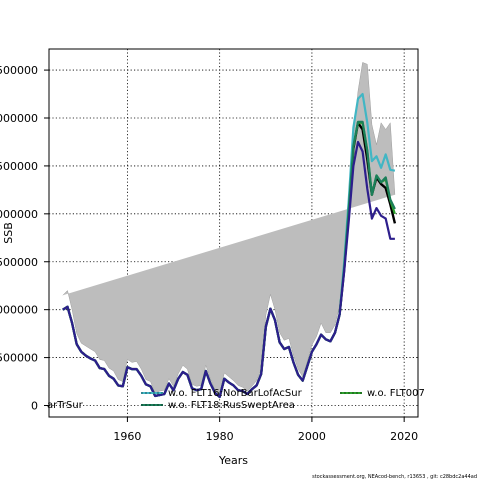 Image resolution: width=480 pixels, height=480 pixels. What do you see at coordinates (312, 436) in the screenshot?
I see `x-tick-label: 2000` at bounding box center [312, 436].